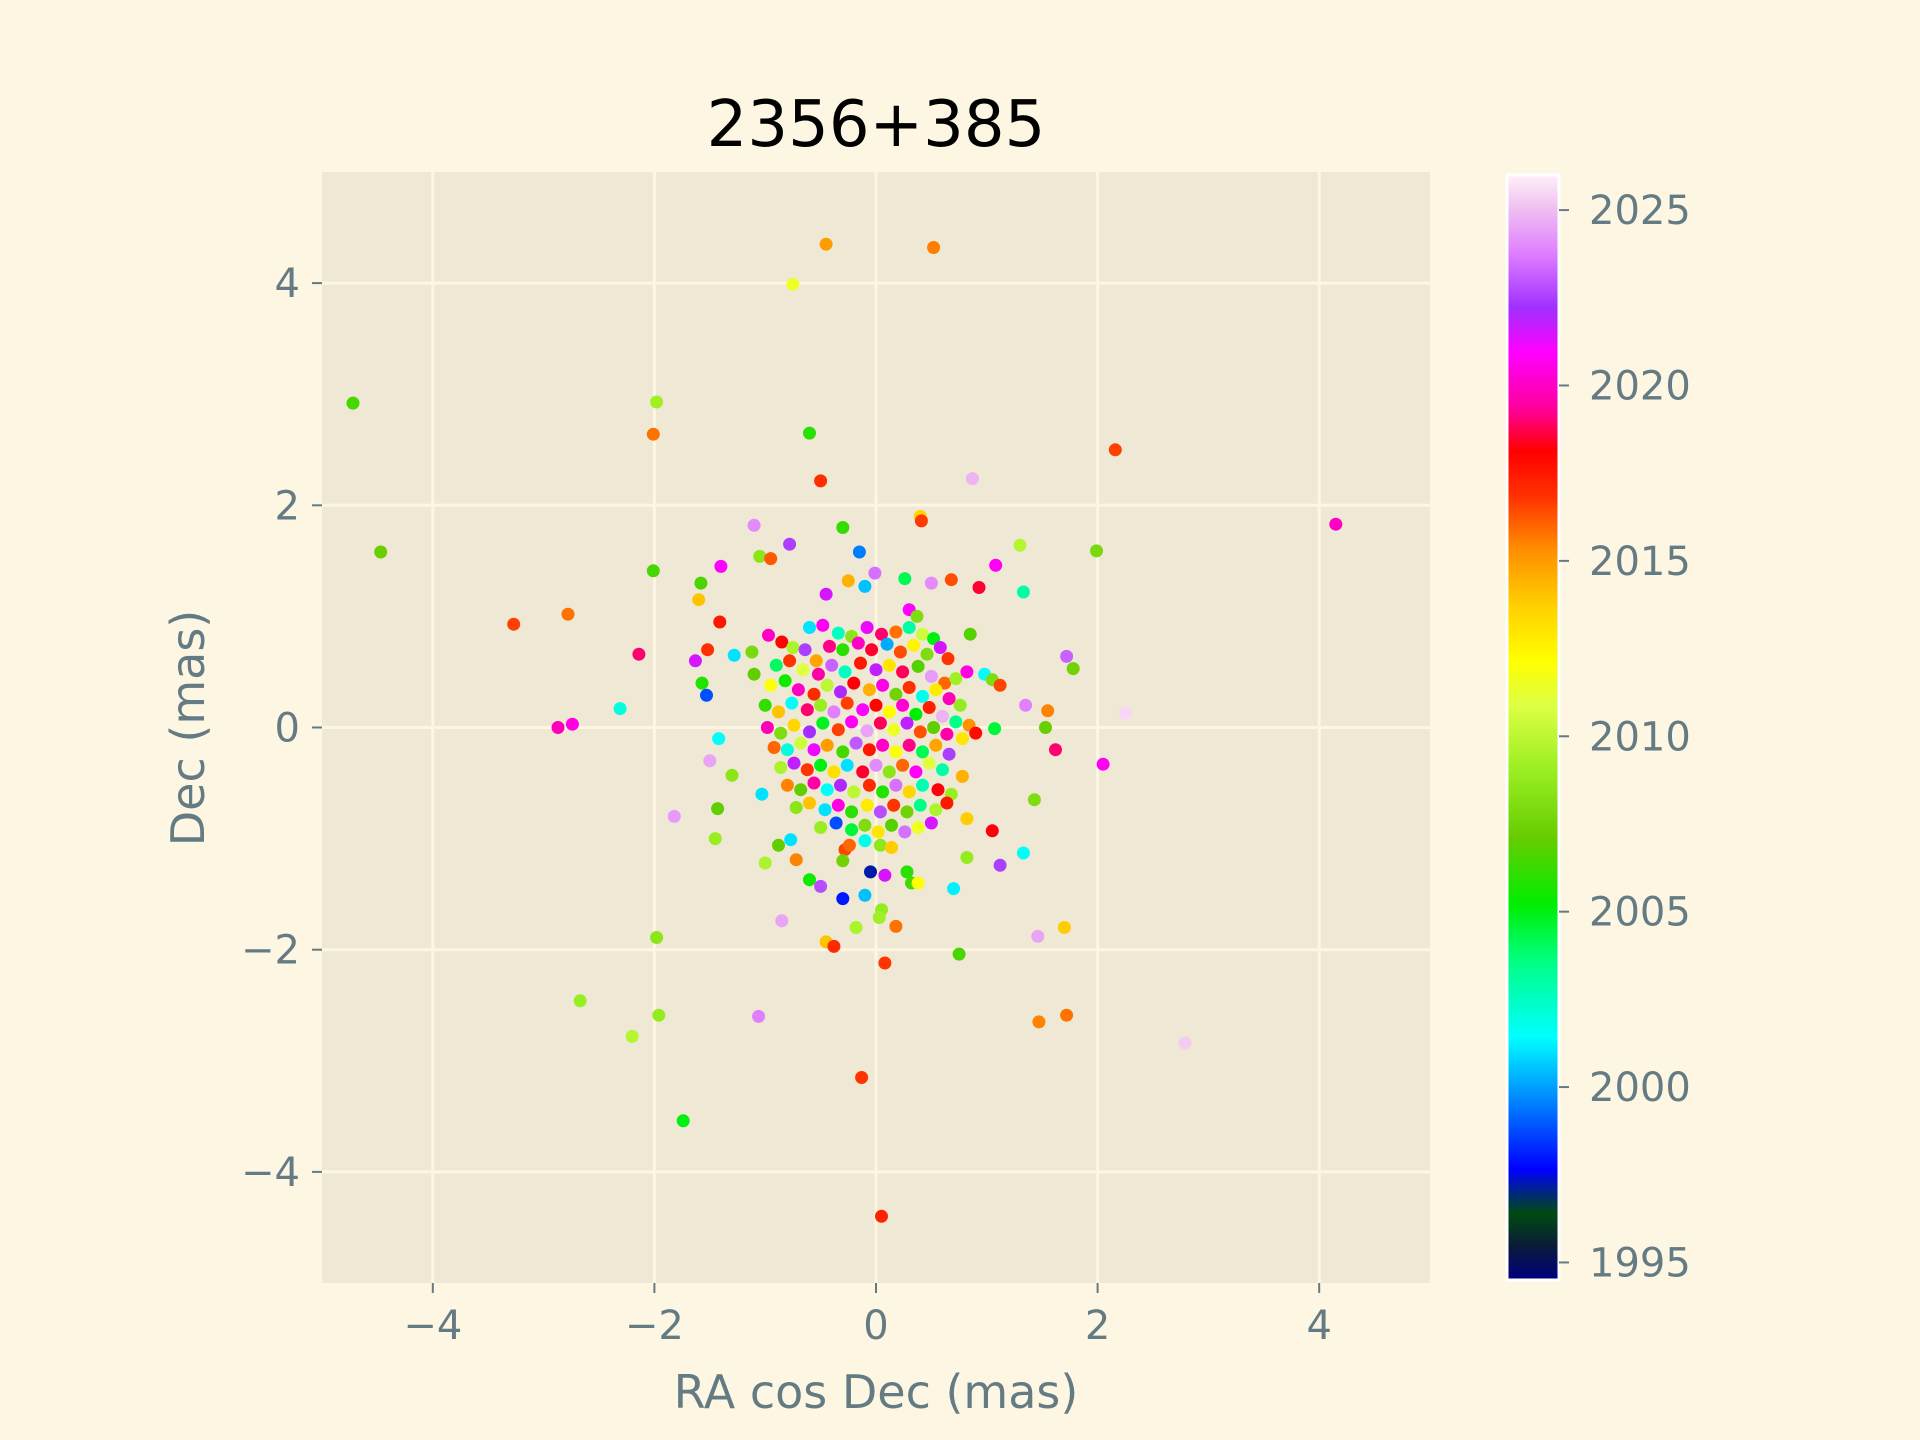 The width and height of the screenshot is (1920, 1440). What do you see at coordinates (876, 1392) in the screenshot?
I see `x-axis-label: RA cos Dec (mas)` at bounding box center [876, 1392].